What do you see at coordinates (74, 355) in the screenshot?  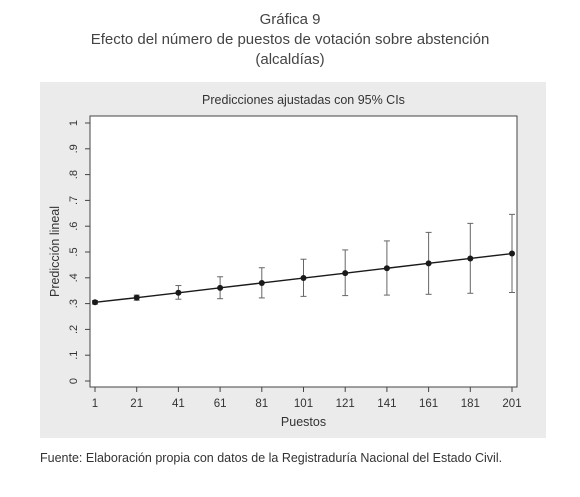 I see `y-tick-label: .1` at bounding box center [74, 355].